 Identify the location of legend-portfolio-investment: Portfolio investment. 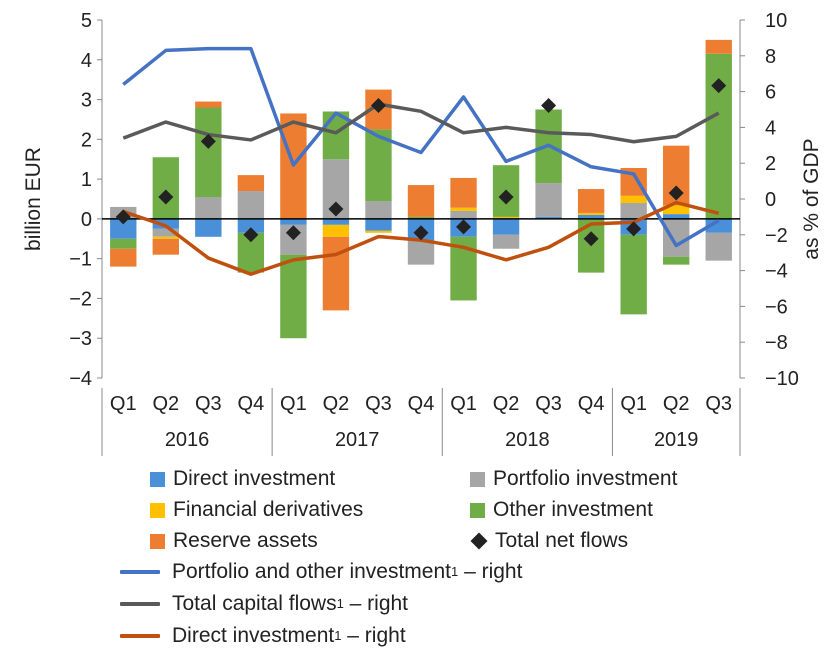
(573, 479).